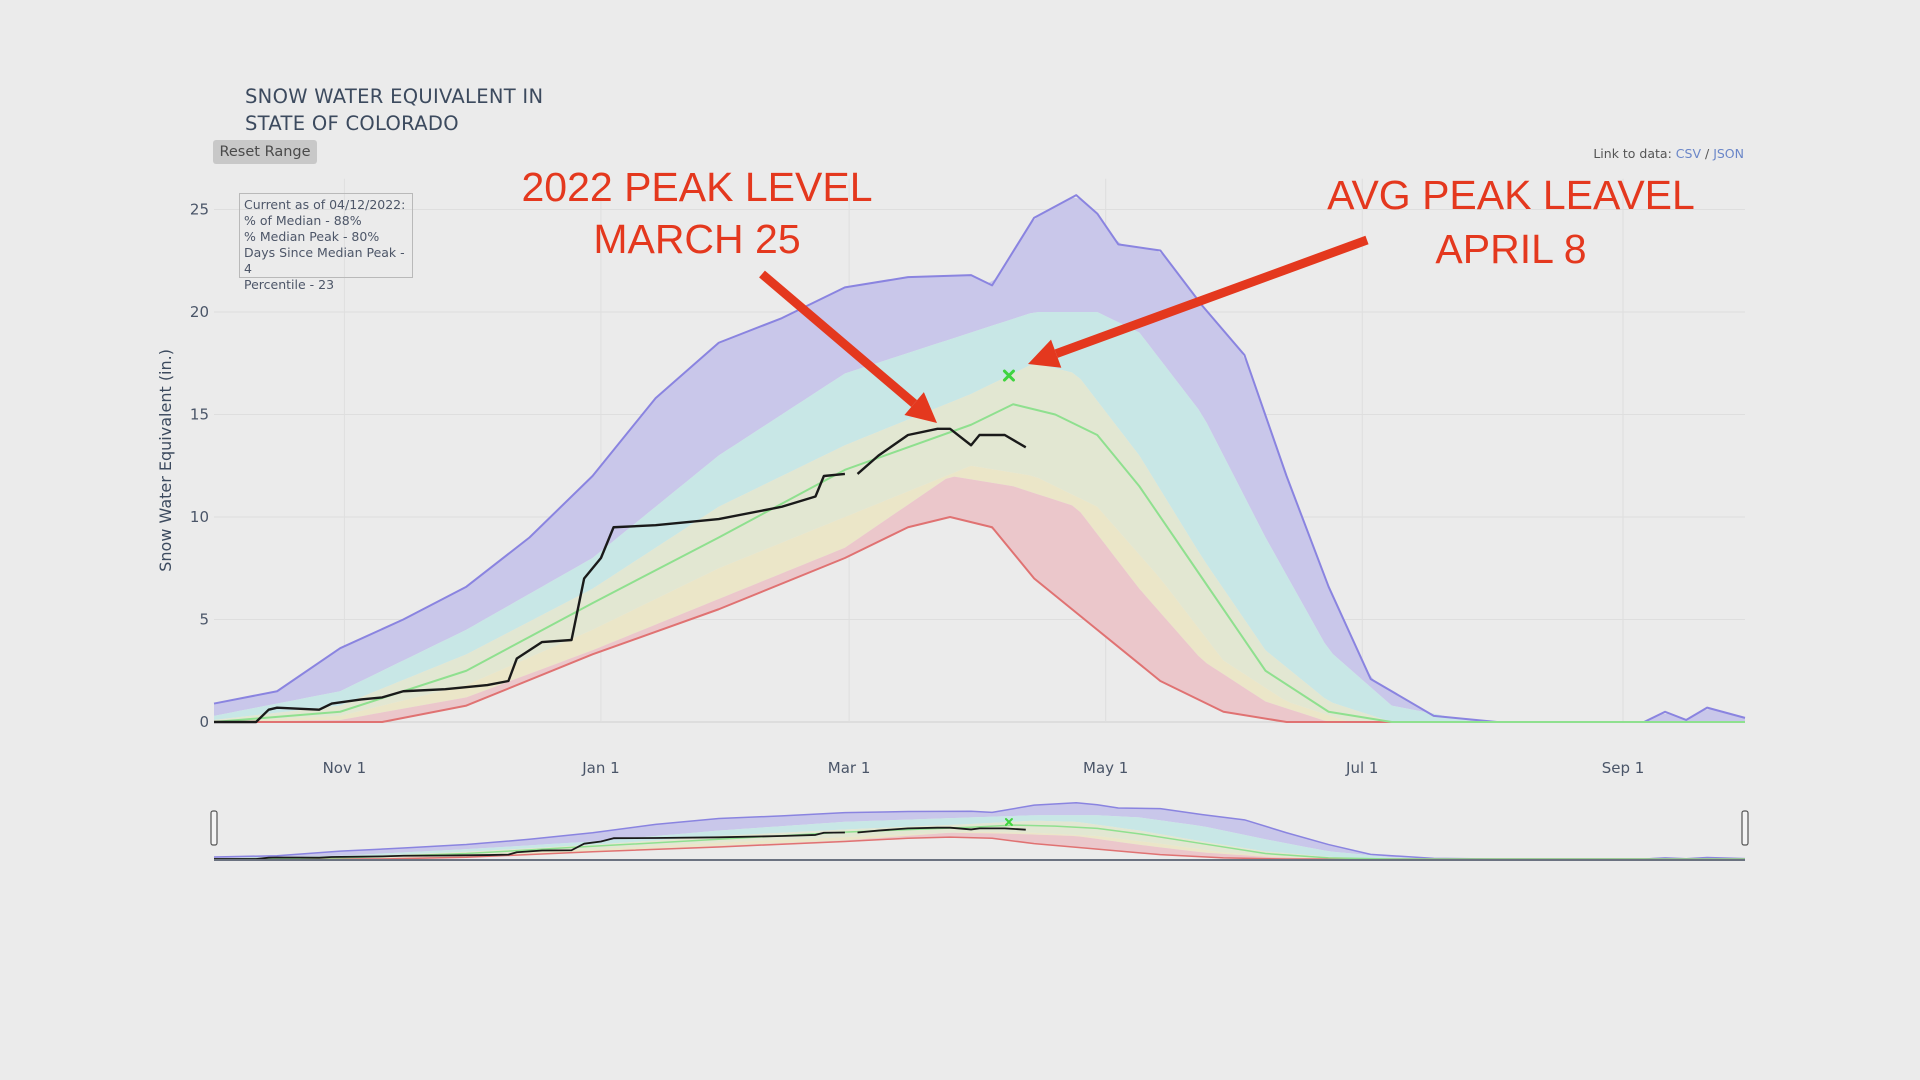 The width and height of the screenshot is (1920, 1080). Describe the element at coordinates (1361, 768) in the screenshot. I see `x-tick-label: Jul 1` at that location.